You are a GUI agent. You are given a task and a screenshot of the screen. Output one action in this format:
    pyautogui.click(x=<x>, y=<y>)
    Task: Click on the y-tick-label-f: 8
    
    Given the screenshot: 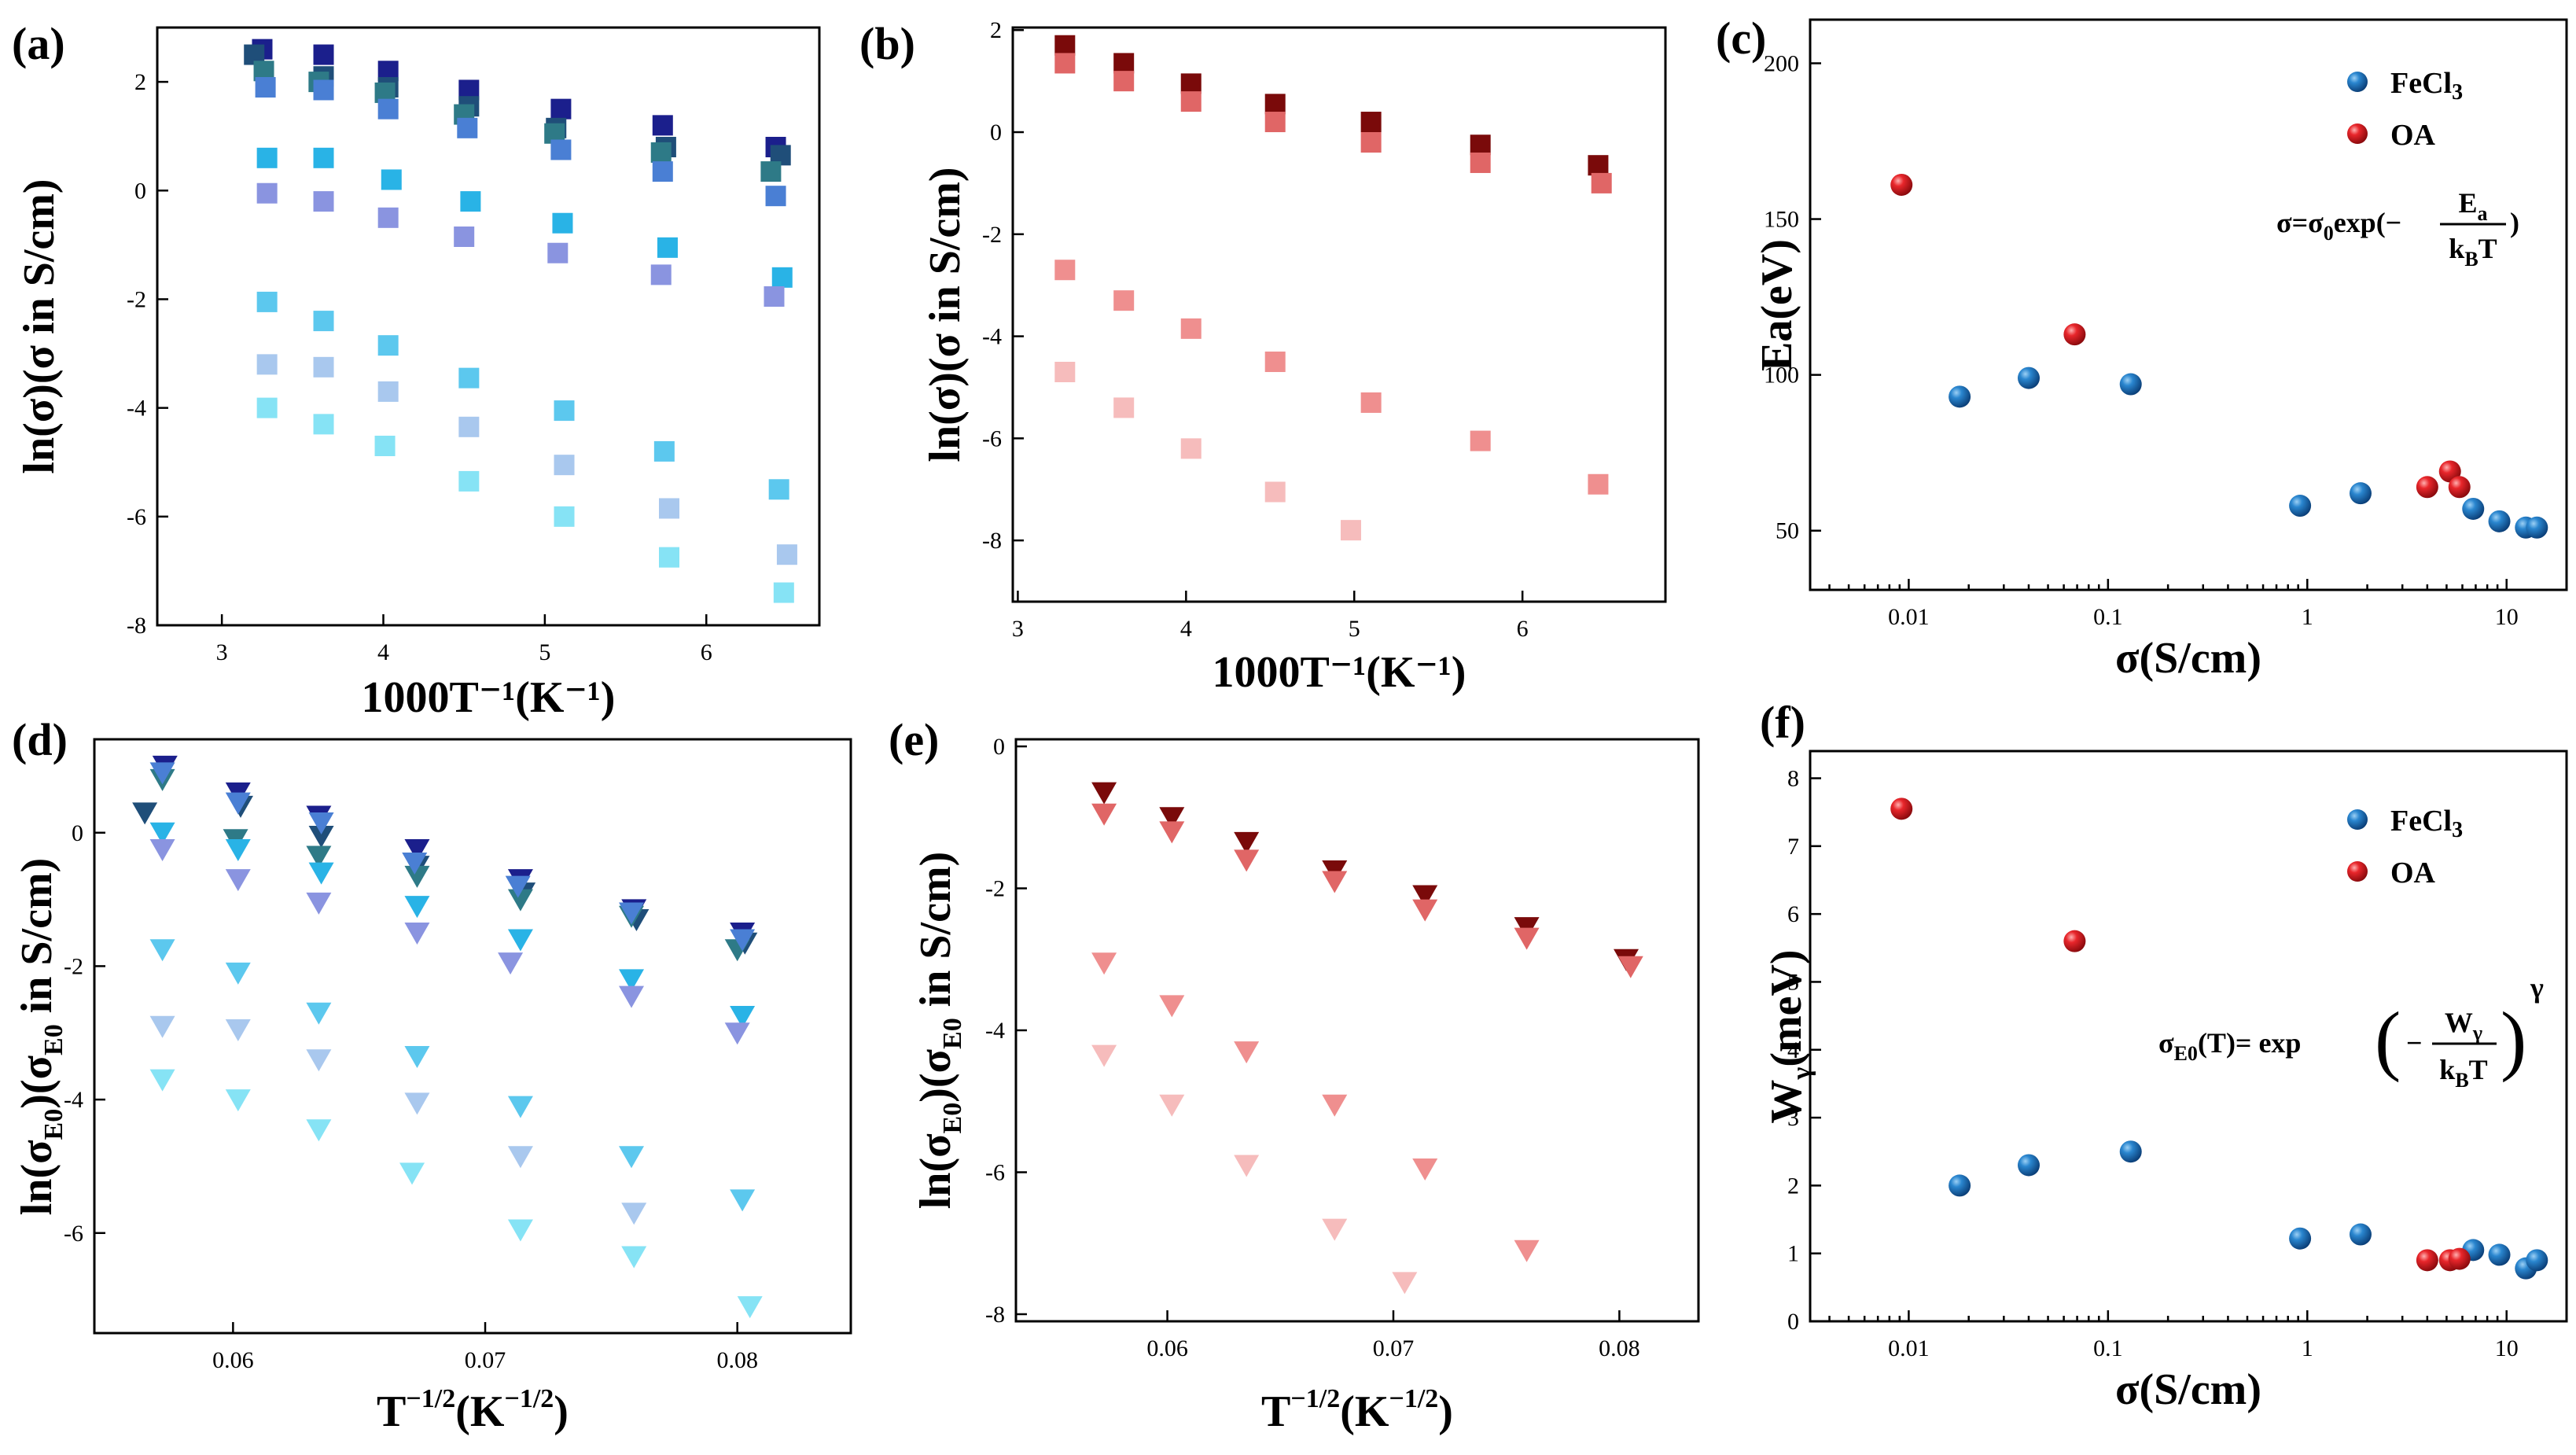 What is the action you would take?
    pyautogui.click(x=1793, y=779)
    